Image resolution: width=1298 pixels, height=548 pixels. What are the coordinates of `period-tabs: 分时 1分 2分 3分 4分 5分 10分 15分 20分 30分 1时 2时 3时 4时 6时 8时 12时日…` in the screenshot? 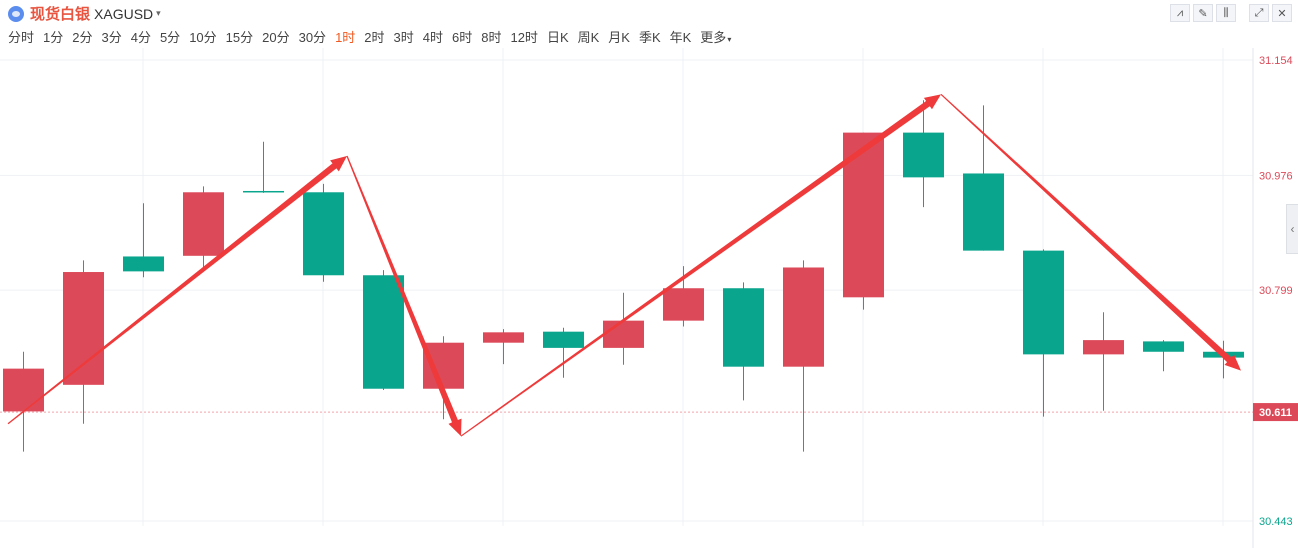 It's located at (374, 36).